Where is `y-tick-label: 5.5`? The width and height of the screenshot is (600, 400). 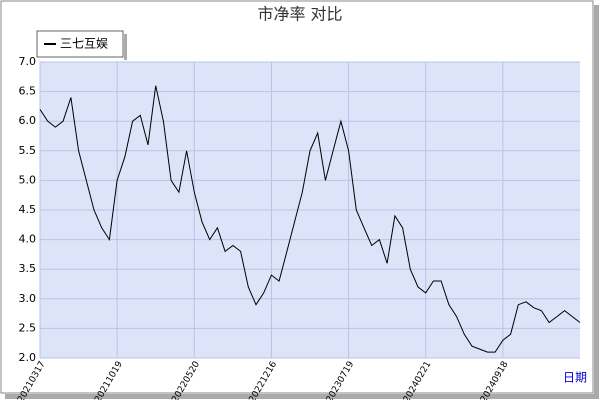
y-tick-label: 5.5 is located at coordinates (28, 150).